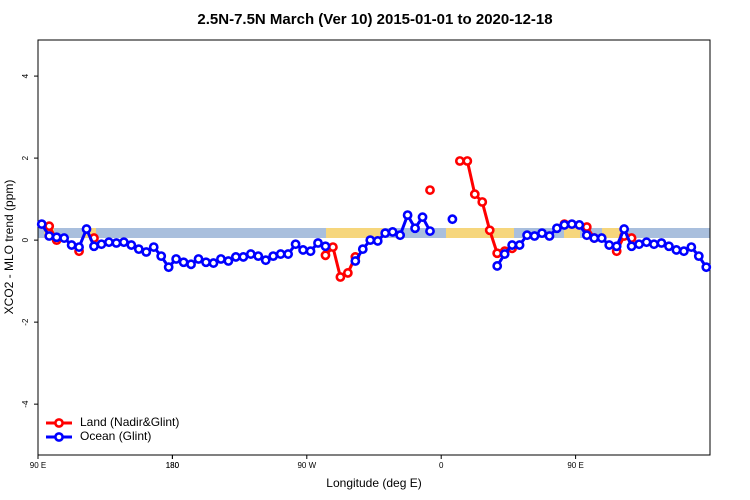  What do you see at coordinates (59, 423) in the screenshot?
I see `legend-marker` at bounding box center [59, 423].